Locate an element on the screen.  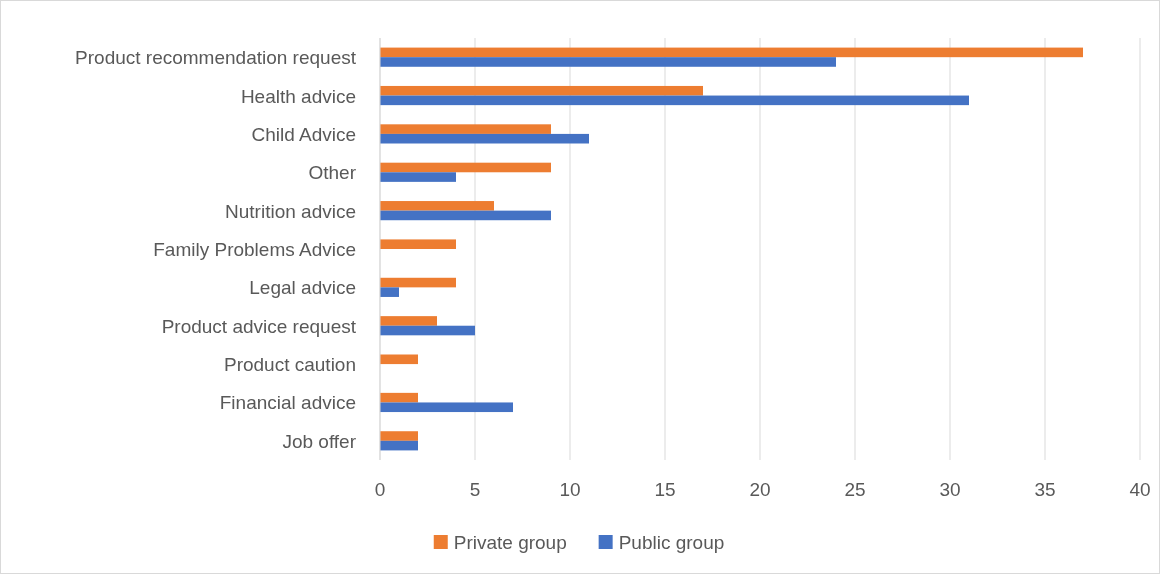
x-tick-label: 5 is located at coordinates (475, 489).